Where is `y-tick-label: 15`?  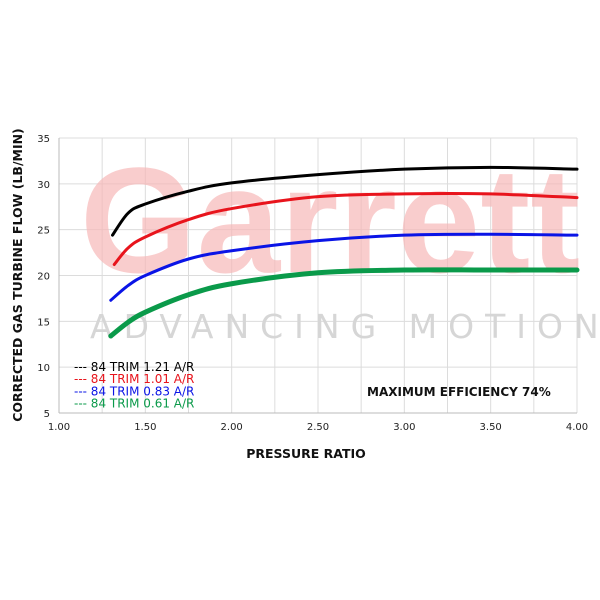 y-tick-label: 15 is located at coordinates (43, 322).